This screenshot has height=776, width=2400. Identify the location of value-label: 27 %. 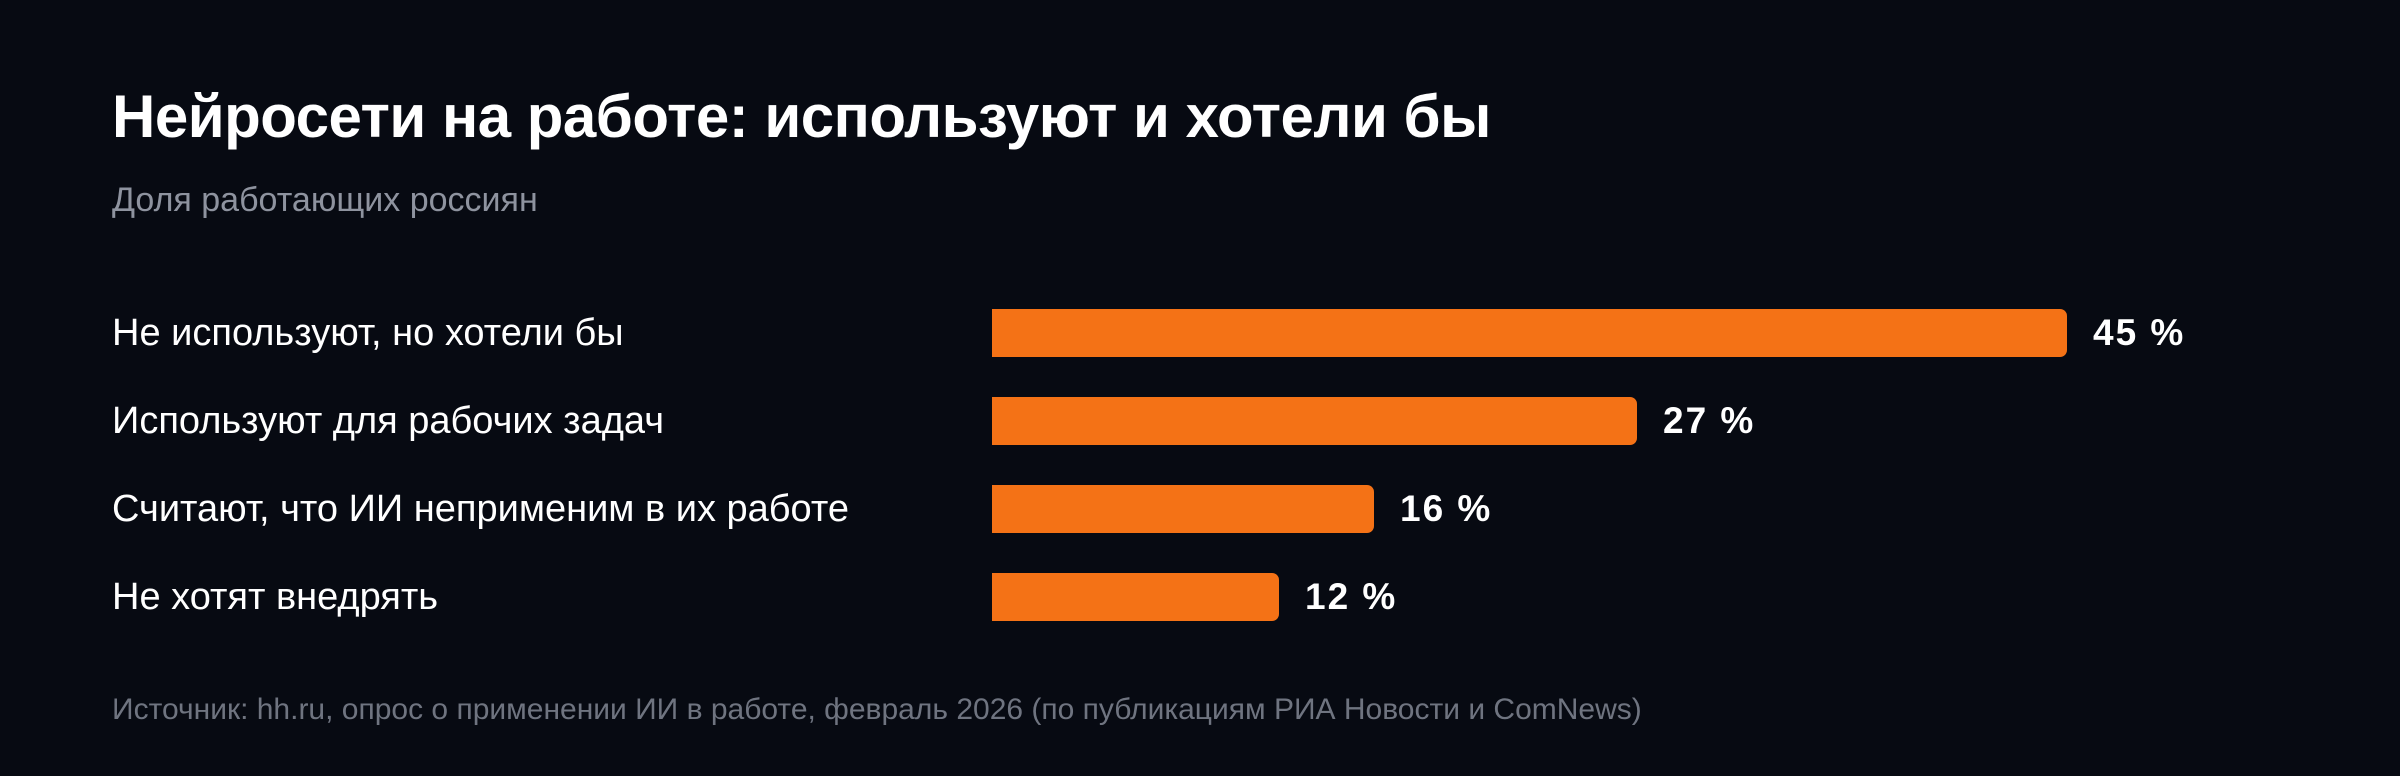
(1709, 420).